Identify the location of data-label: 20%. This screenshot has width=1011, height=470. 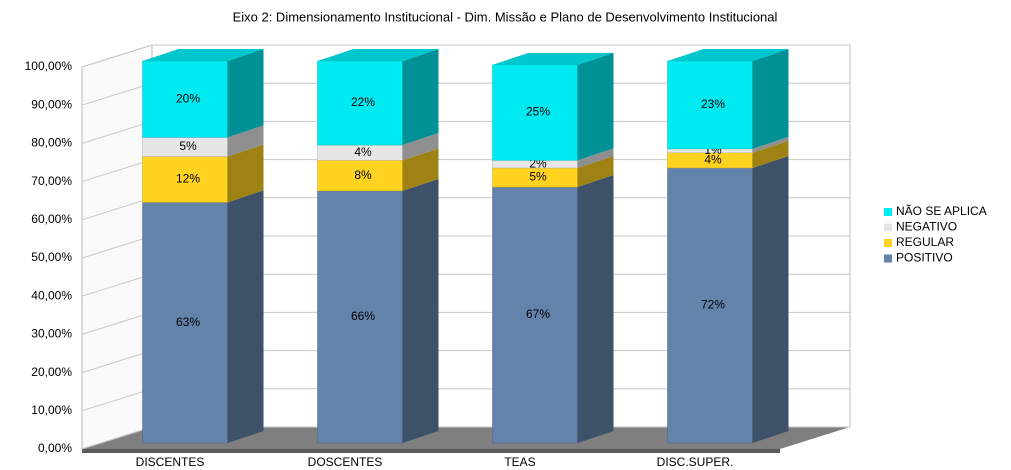
(188, 98).